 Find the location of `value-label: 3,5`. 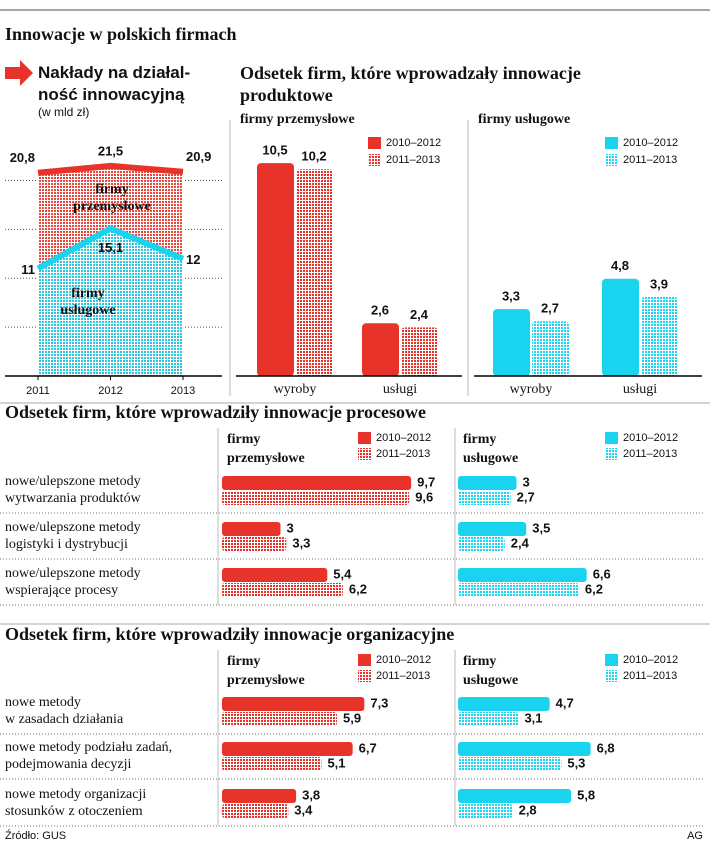

value-label: 3,5 is located at coordinates (541, 527).